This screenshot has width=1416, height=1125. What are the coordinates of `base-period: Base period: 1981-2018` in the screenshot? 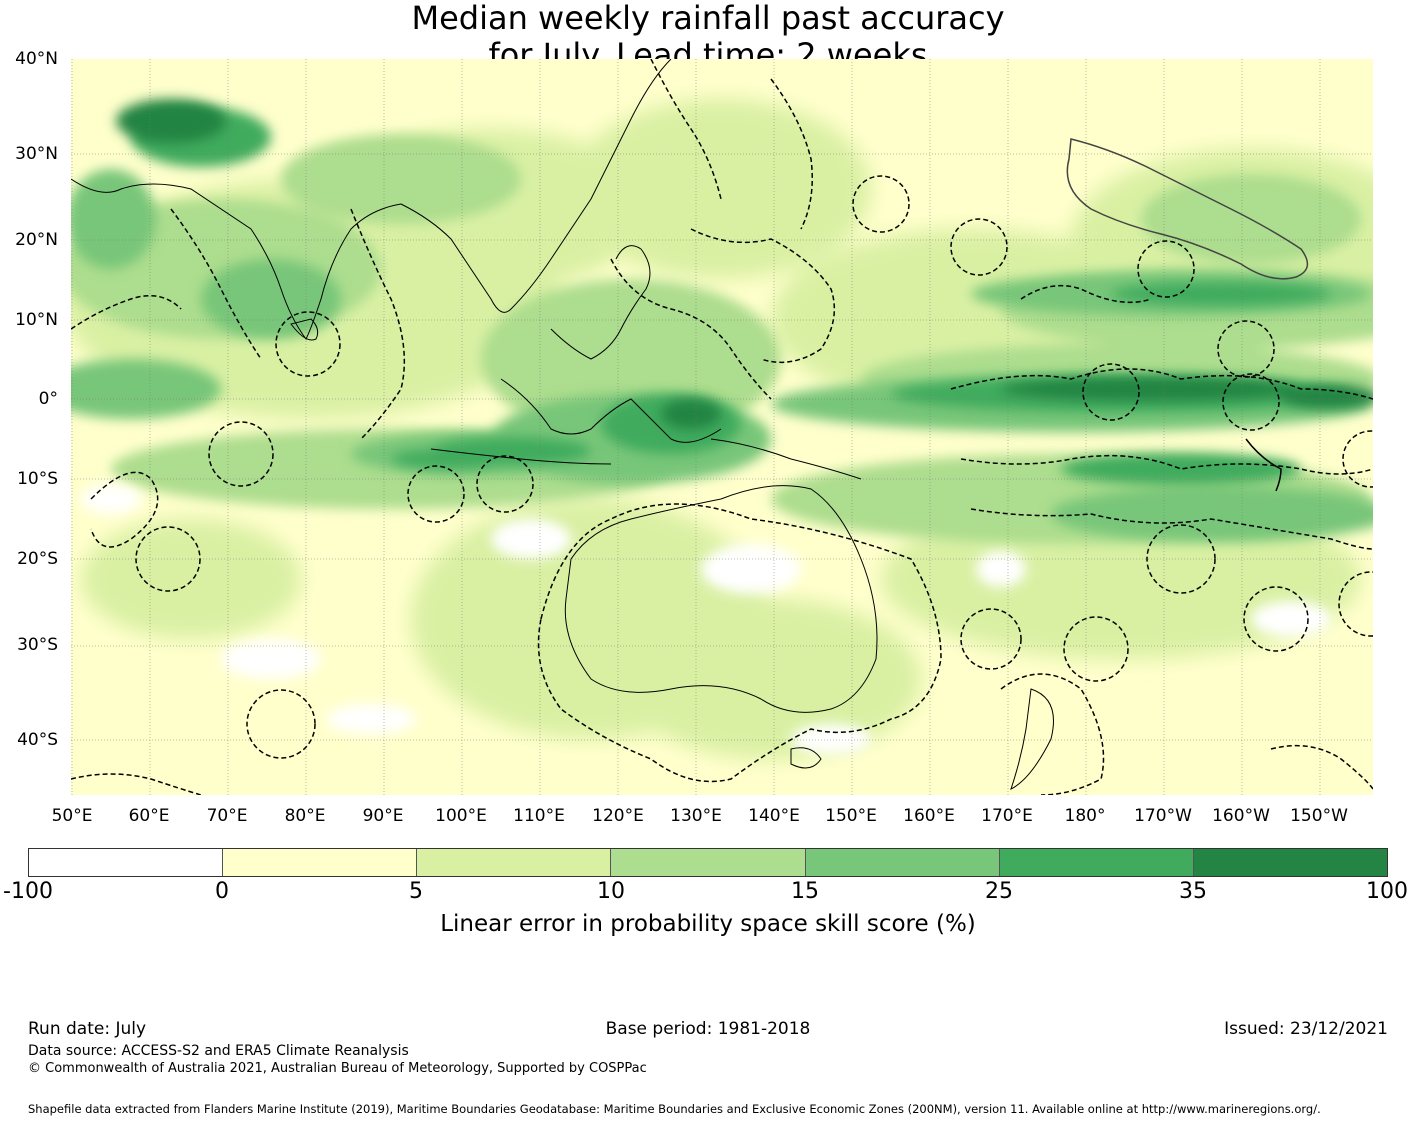 It's located at (708, 1029).